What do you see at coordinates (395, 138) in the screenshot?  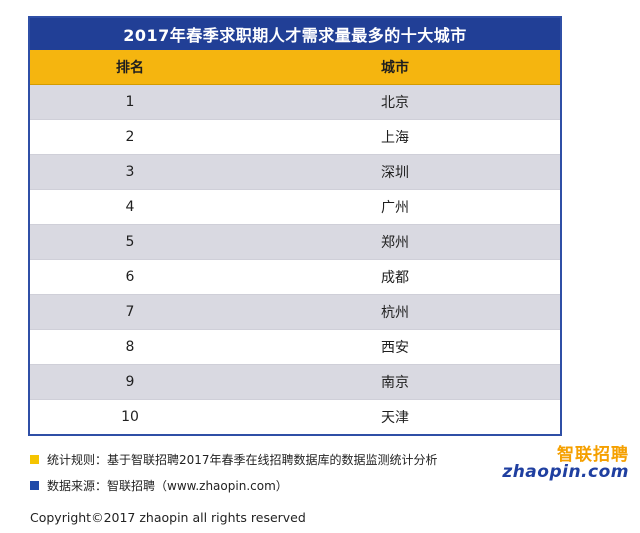 I see `row-city: 上海` at bounding box center [395, 138].